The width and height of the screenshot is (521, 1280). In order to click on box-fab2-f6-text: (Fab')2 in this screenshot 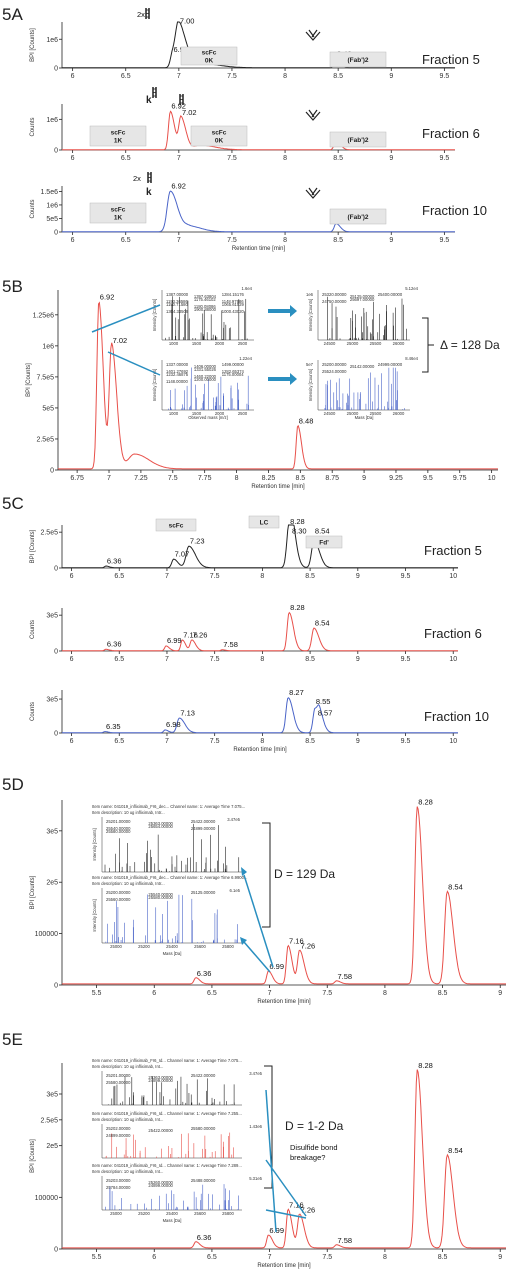, I will do `click(357, 140)`.